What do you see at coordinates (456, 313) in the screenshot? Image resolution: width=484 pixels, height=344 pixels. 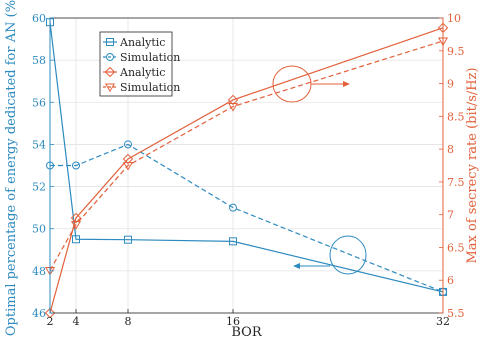 I see `right-tick-label: 5.5` at bounding box center [456, 313].